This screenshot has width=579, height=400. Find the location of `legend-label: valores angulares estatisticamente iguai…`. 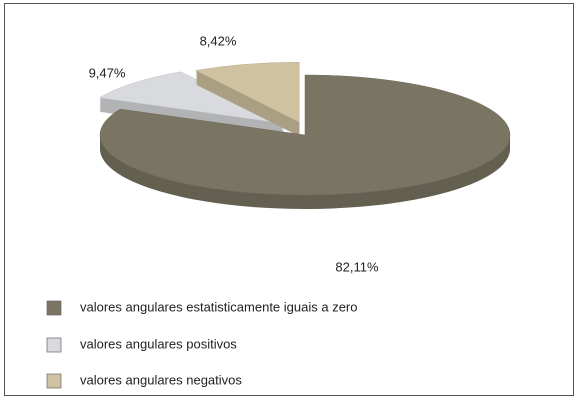

legend-label: valores angulares estatisticamente iguai… is located at coordinates (218, 306).